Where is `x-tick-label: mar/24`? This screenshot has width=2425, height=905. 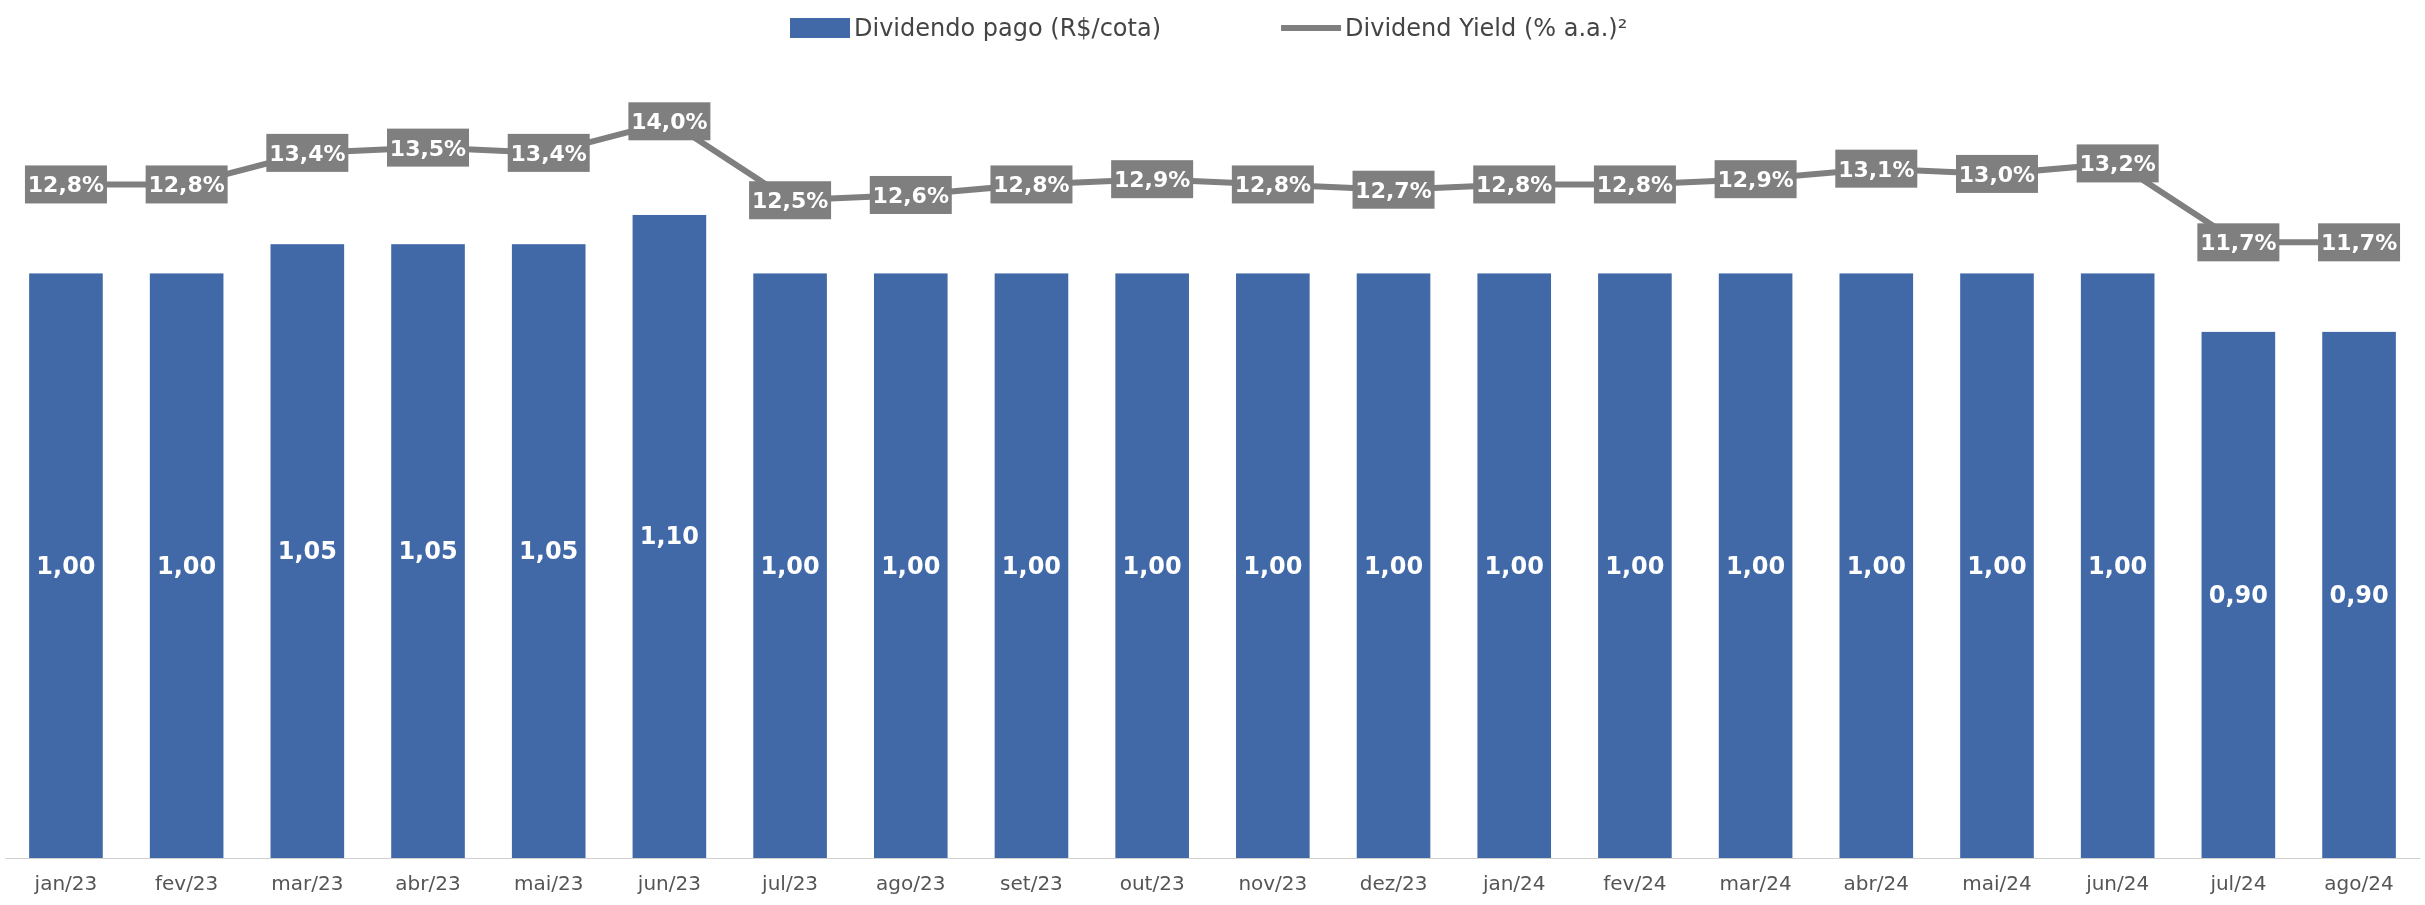 x-tick-label: mar/24 is located at coordinates (1755, 883).